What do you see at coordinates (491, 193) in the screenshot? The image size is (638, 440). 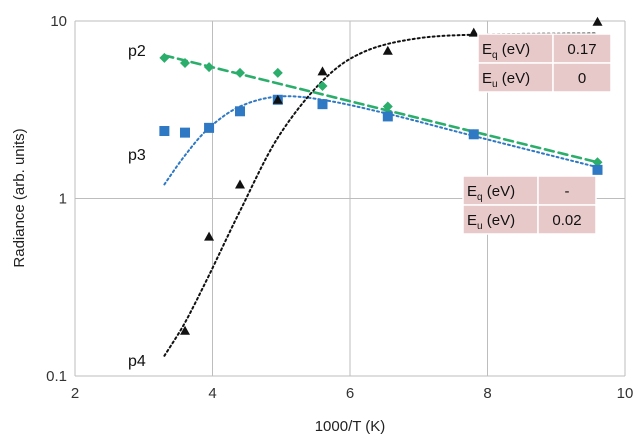 I see `table2-label-0: Eq (eV)` at bounding box center [491, 193].